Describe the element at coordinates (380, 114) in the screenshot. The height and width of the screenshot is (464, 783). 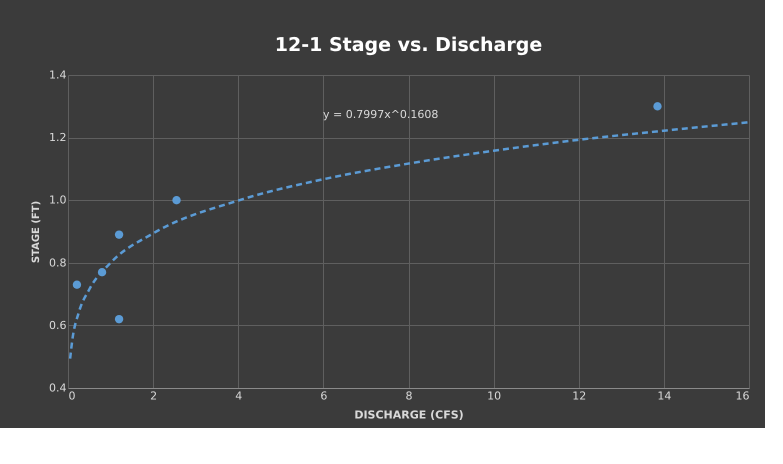
I see `annotation: y = 0.7997x^0.1608` at that location.